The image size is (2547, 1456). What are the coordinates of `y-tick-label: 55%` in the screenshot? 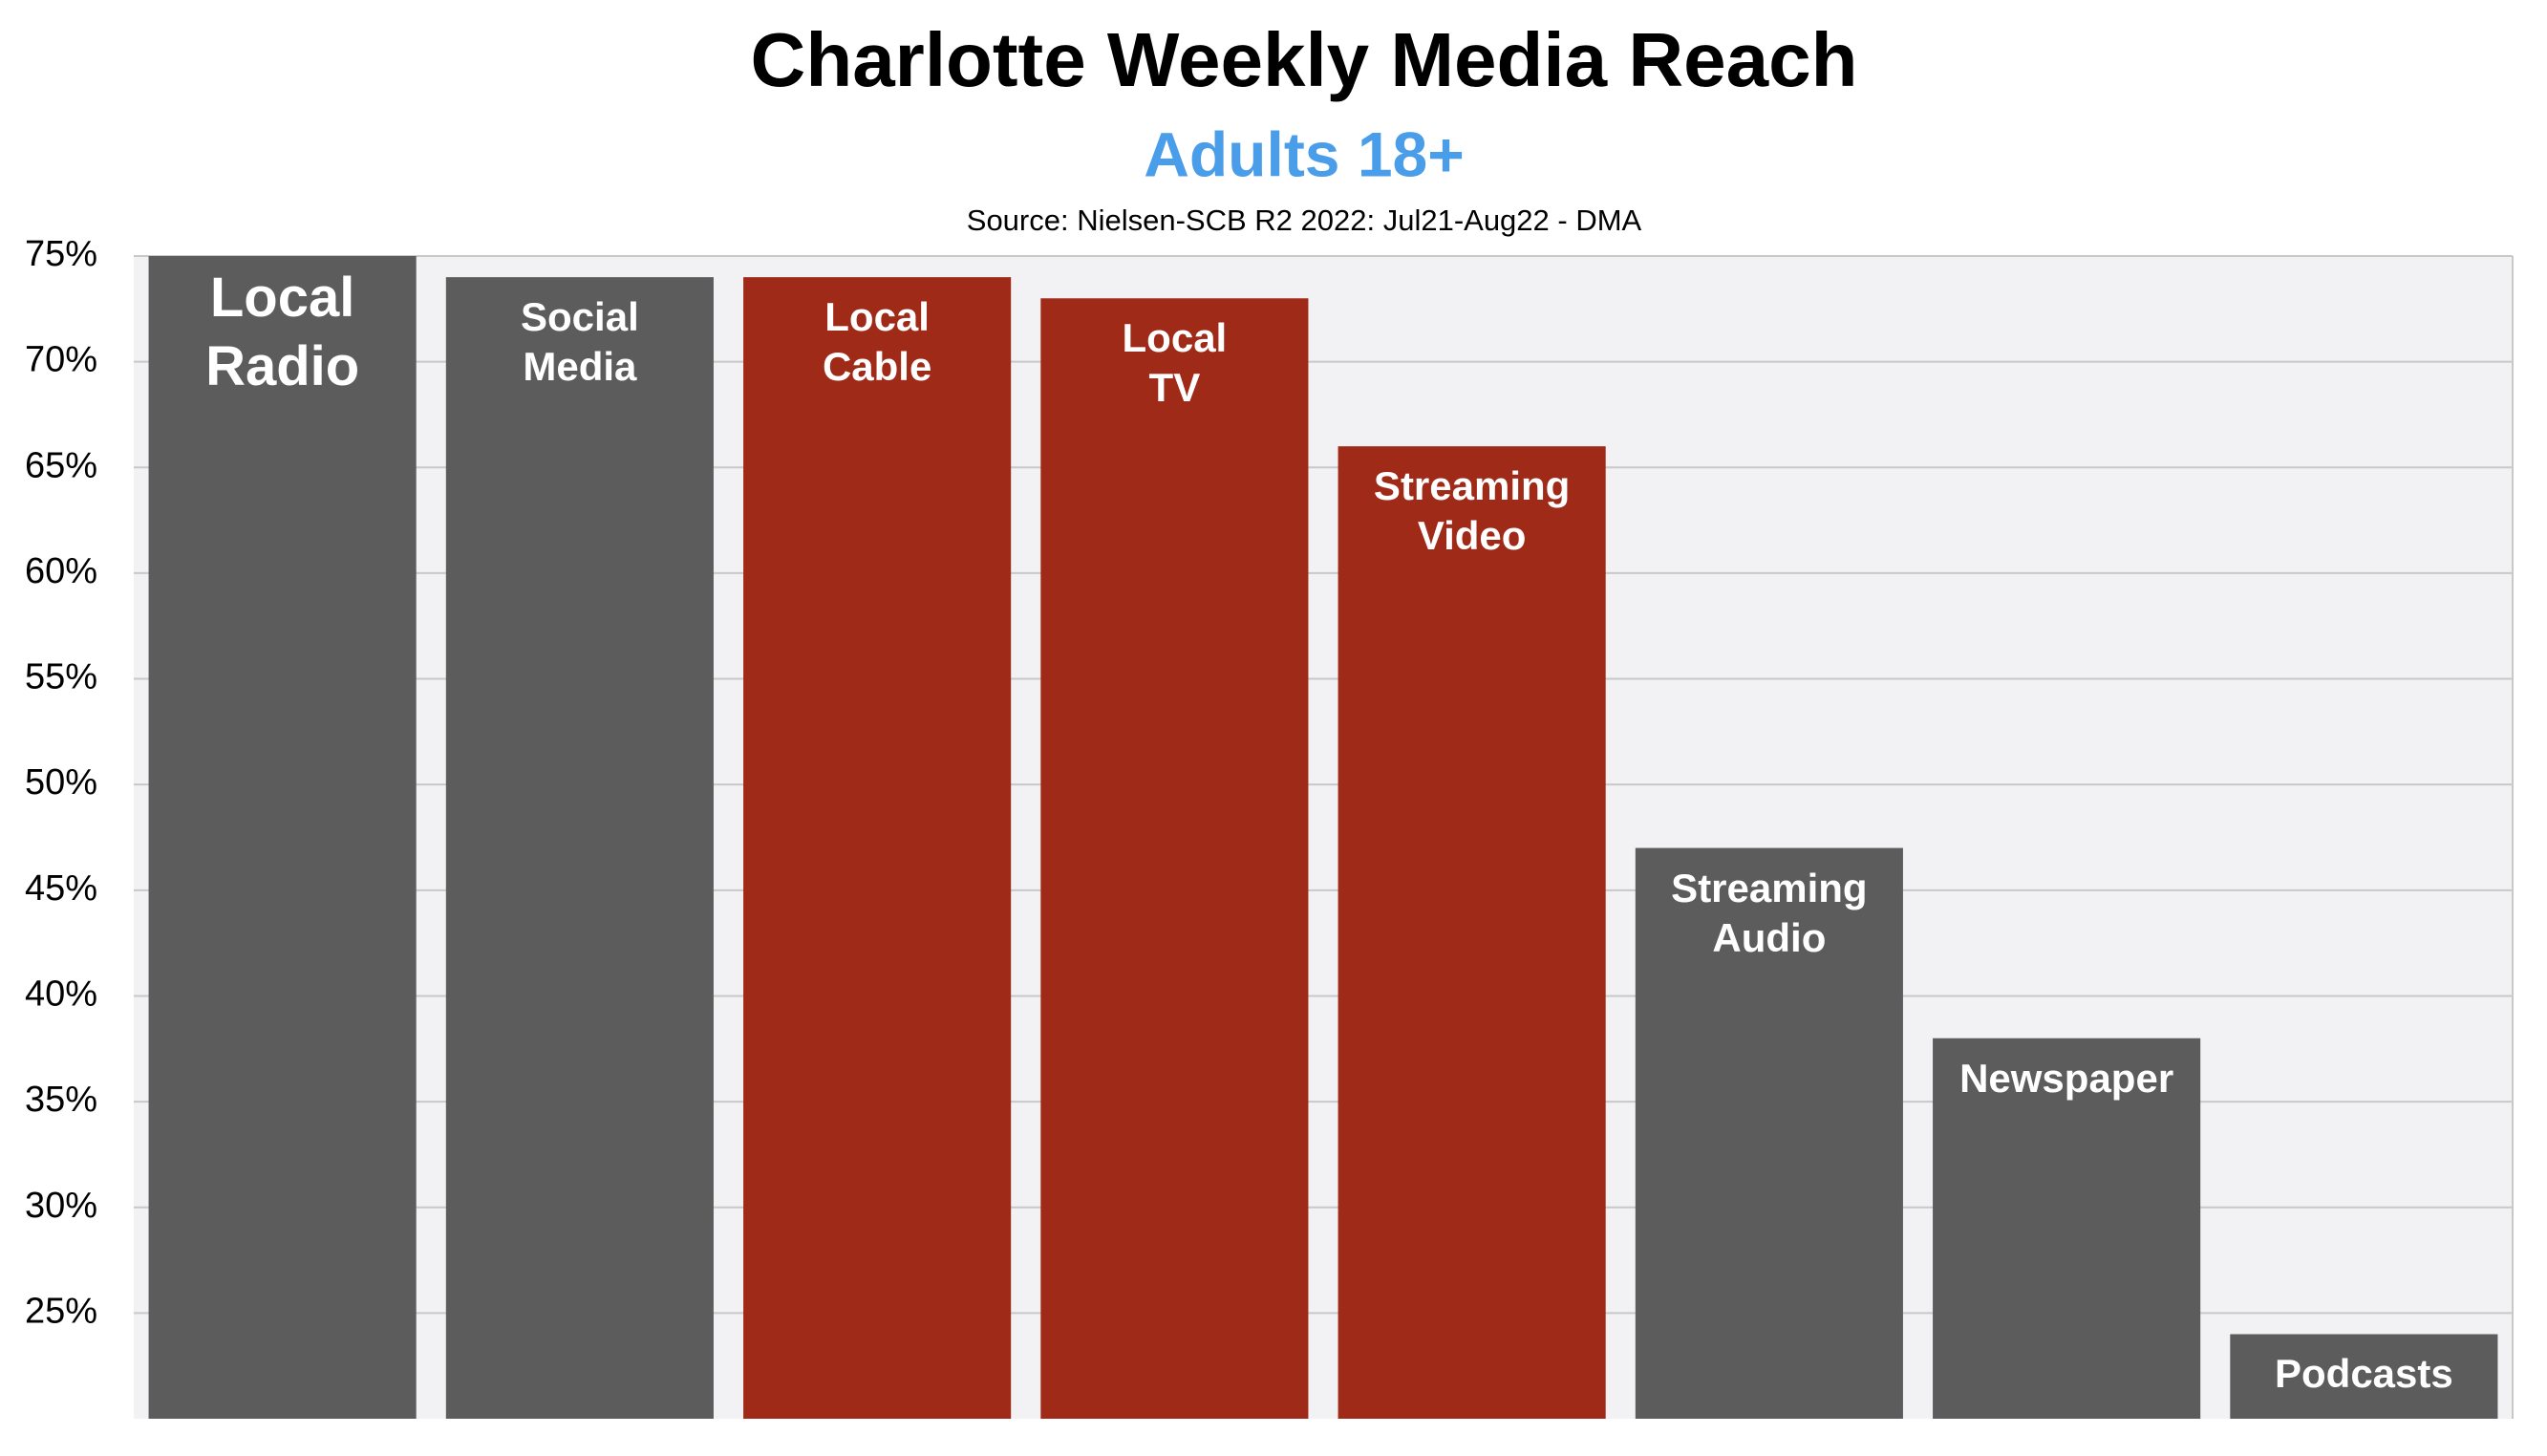 It's located at (61, 677).